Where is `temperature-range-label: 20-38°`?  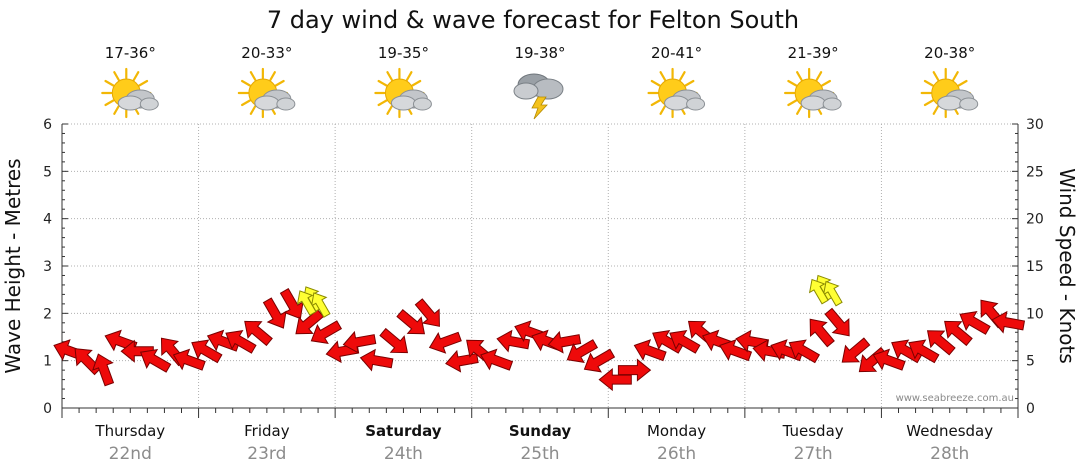 temperature-range-label: 20-38° is located at coordinates (949, 53).